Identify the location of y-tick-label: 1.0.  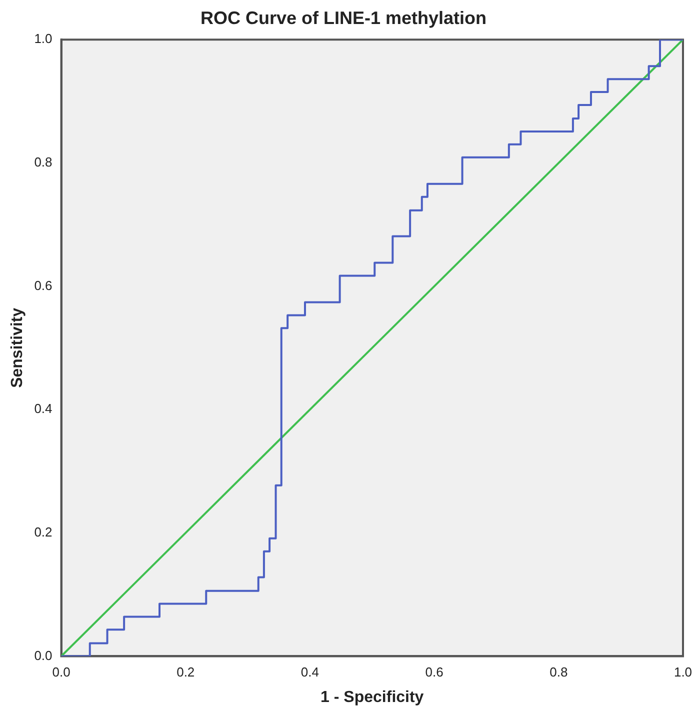
(43, 38).